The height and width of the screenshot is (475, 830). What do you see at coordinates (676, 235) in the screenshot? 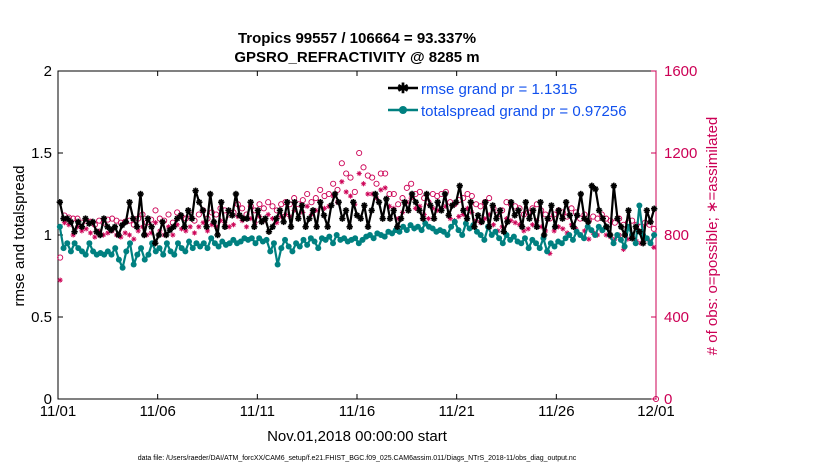
I see `y-right-tick-label: 800` at bounding box center [676, 235].